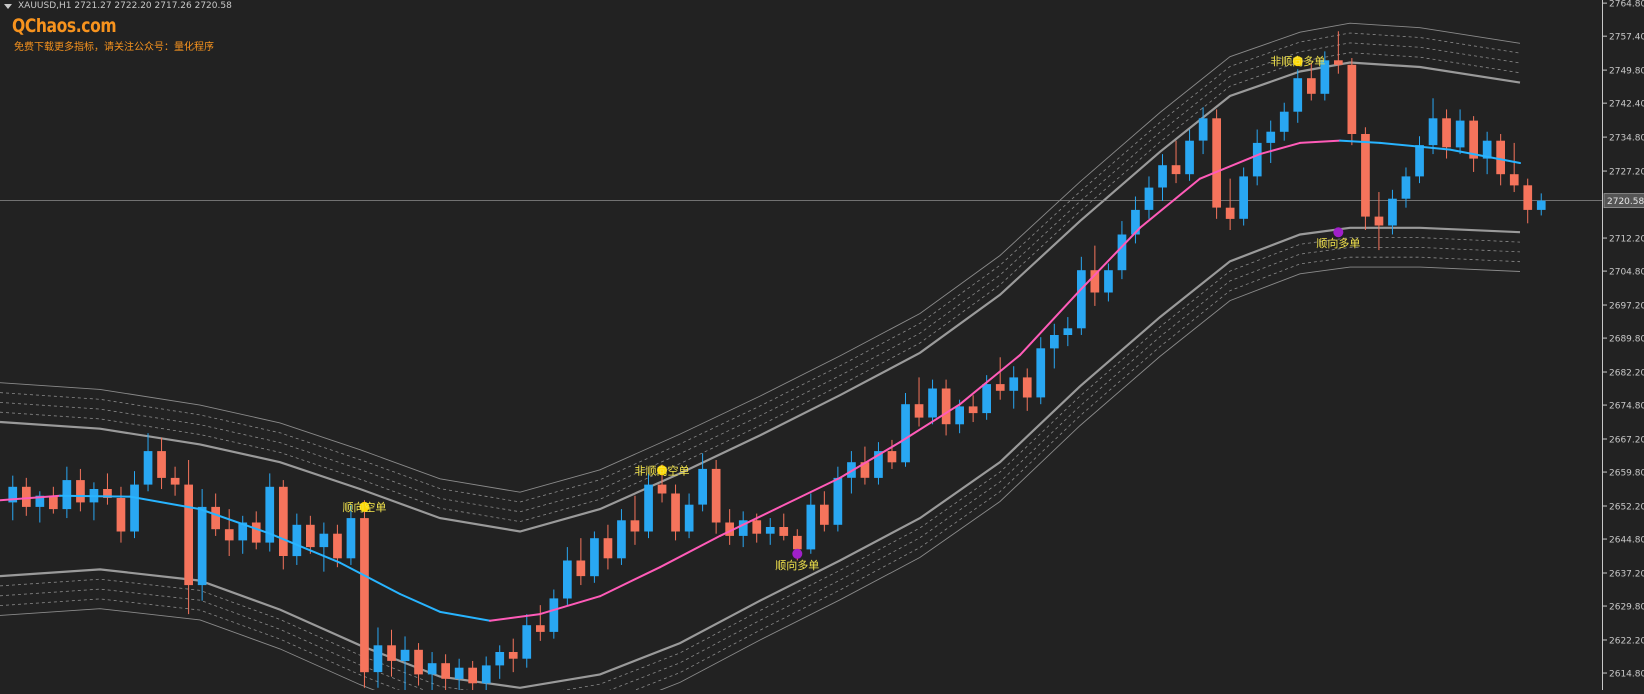  Describe the element at coordinates (1626, 474) in the screenshot. I see `price-tick-label: 2659.80` at that location.